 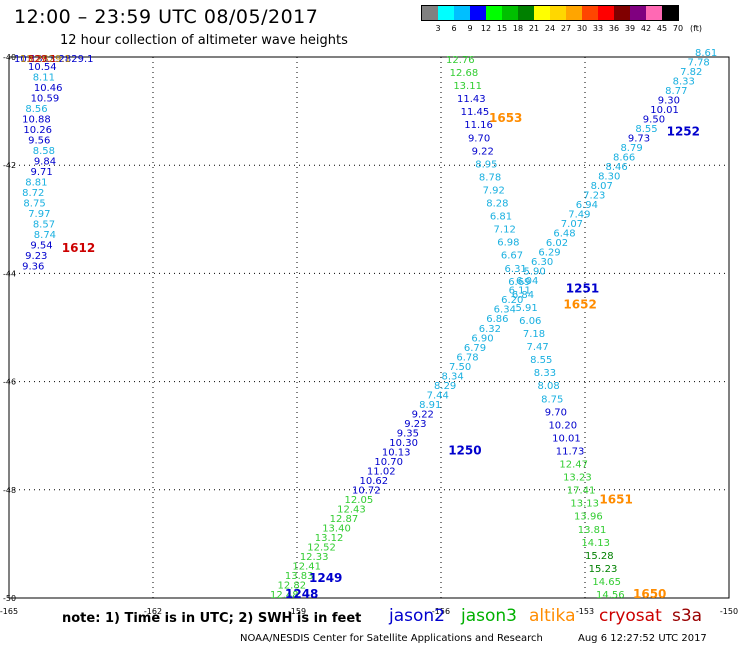 I want to click on swh-value: 7.12, so click(x=505, y=230).